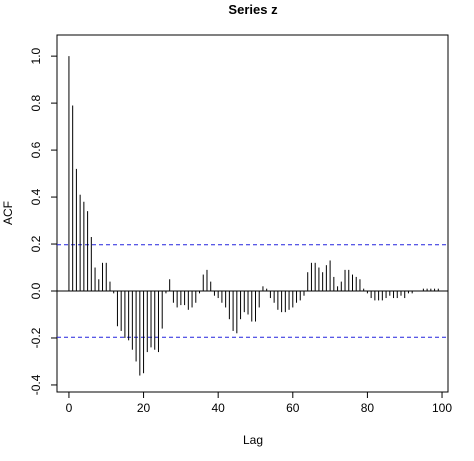  Describe the element at coordinates (293, 408) in the screenshot. I see `x-tick-label: 60` at that location.